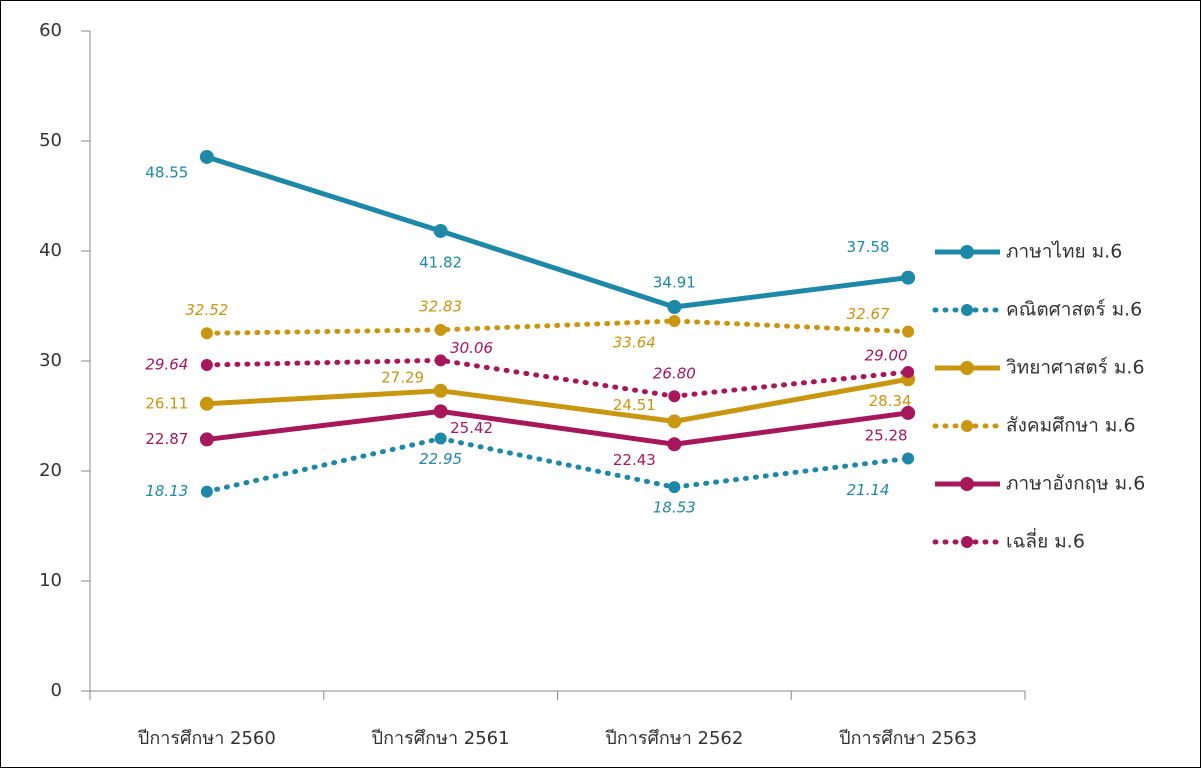 The image size is (1202, 769). Describe the element at coordinates (166, 172) in the screenshot. I see `value-label: 48.55` at that location.